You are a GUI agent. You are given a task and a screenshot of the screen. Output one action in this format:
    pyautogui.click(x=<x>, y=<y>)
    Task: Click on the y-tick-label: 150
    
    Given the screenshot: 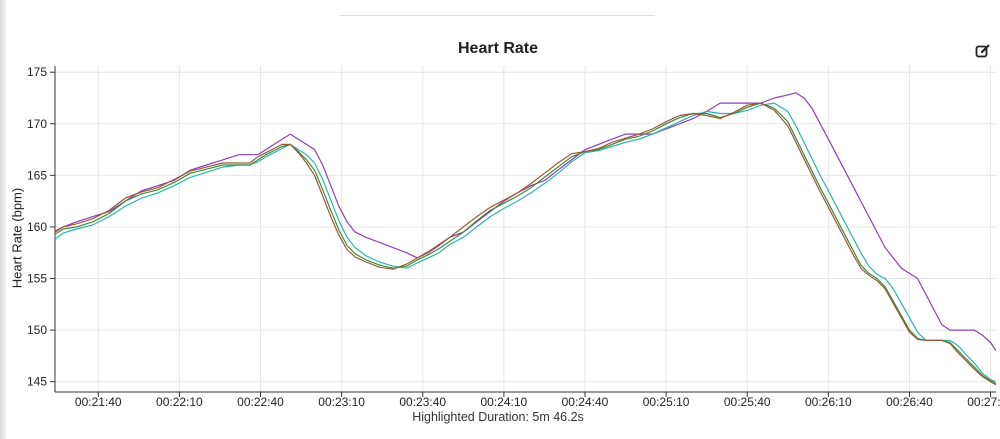 What is the action you would take?
    pyautogui.click(x=37, y=330)
    